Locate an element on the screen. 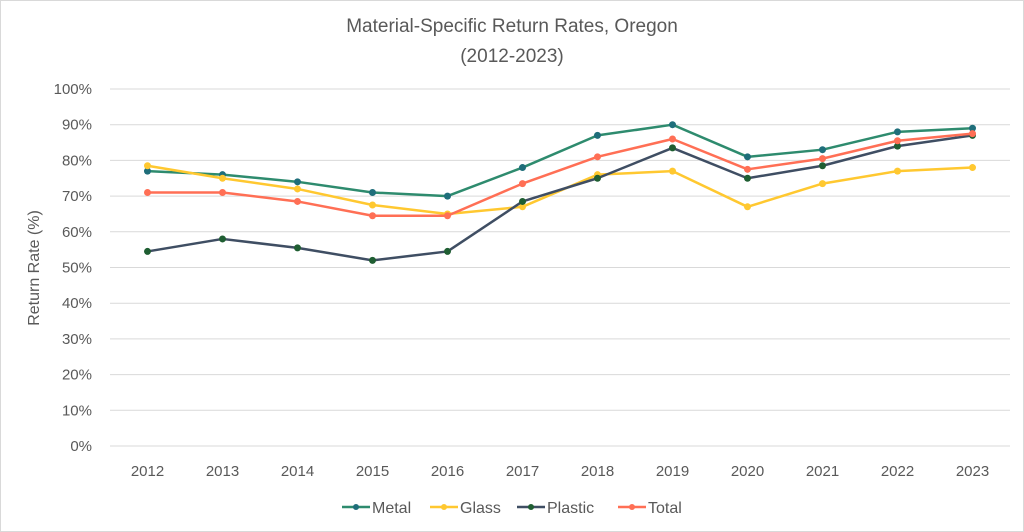 This screenshot has width=1024, height=532. y-tick-label: 30% is located at coordinates (77, 339).